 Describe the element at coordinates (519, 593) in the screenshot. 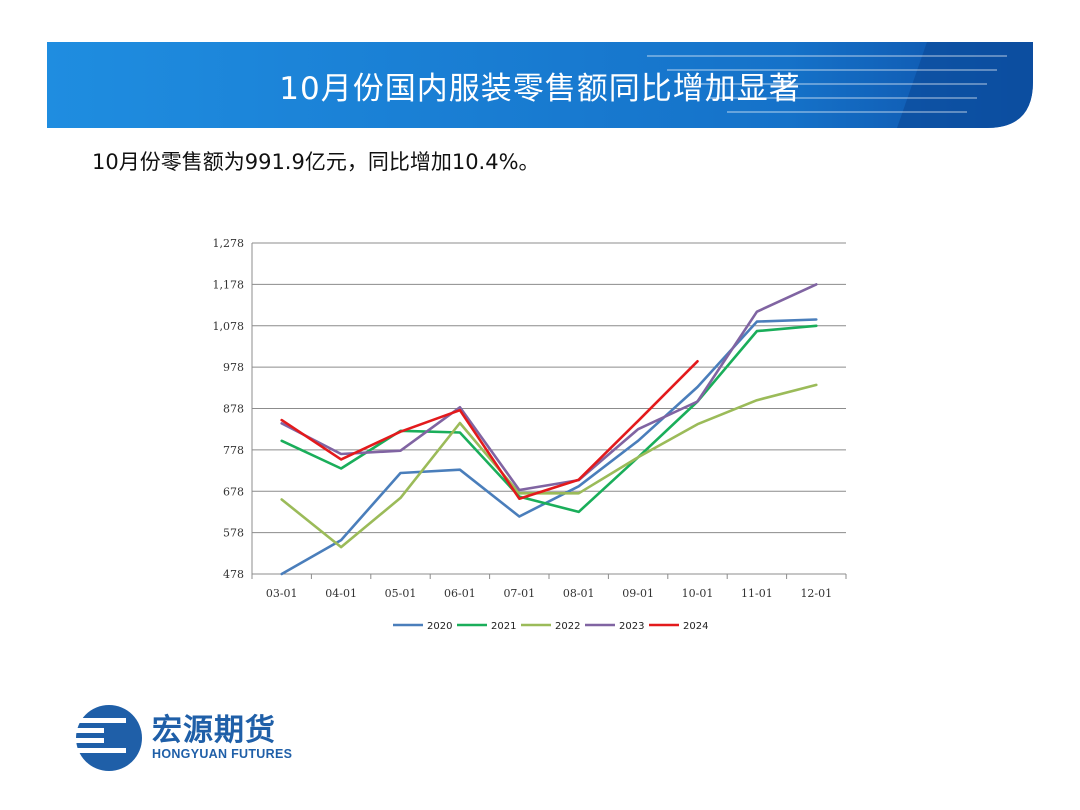

I see `x-tick-label: 07-01` at that location.